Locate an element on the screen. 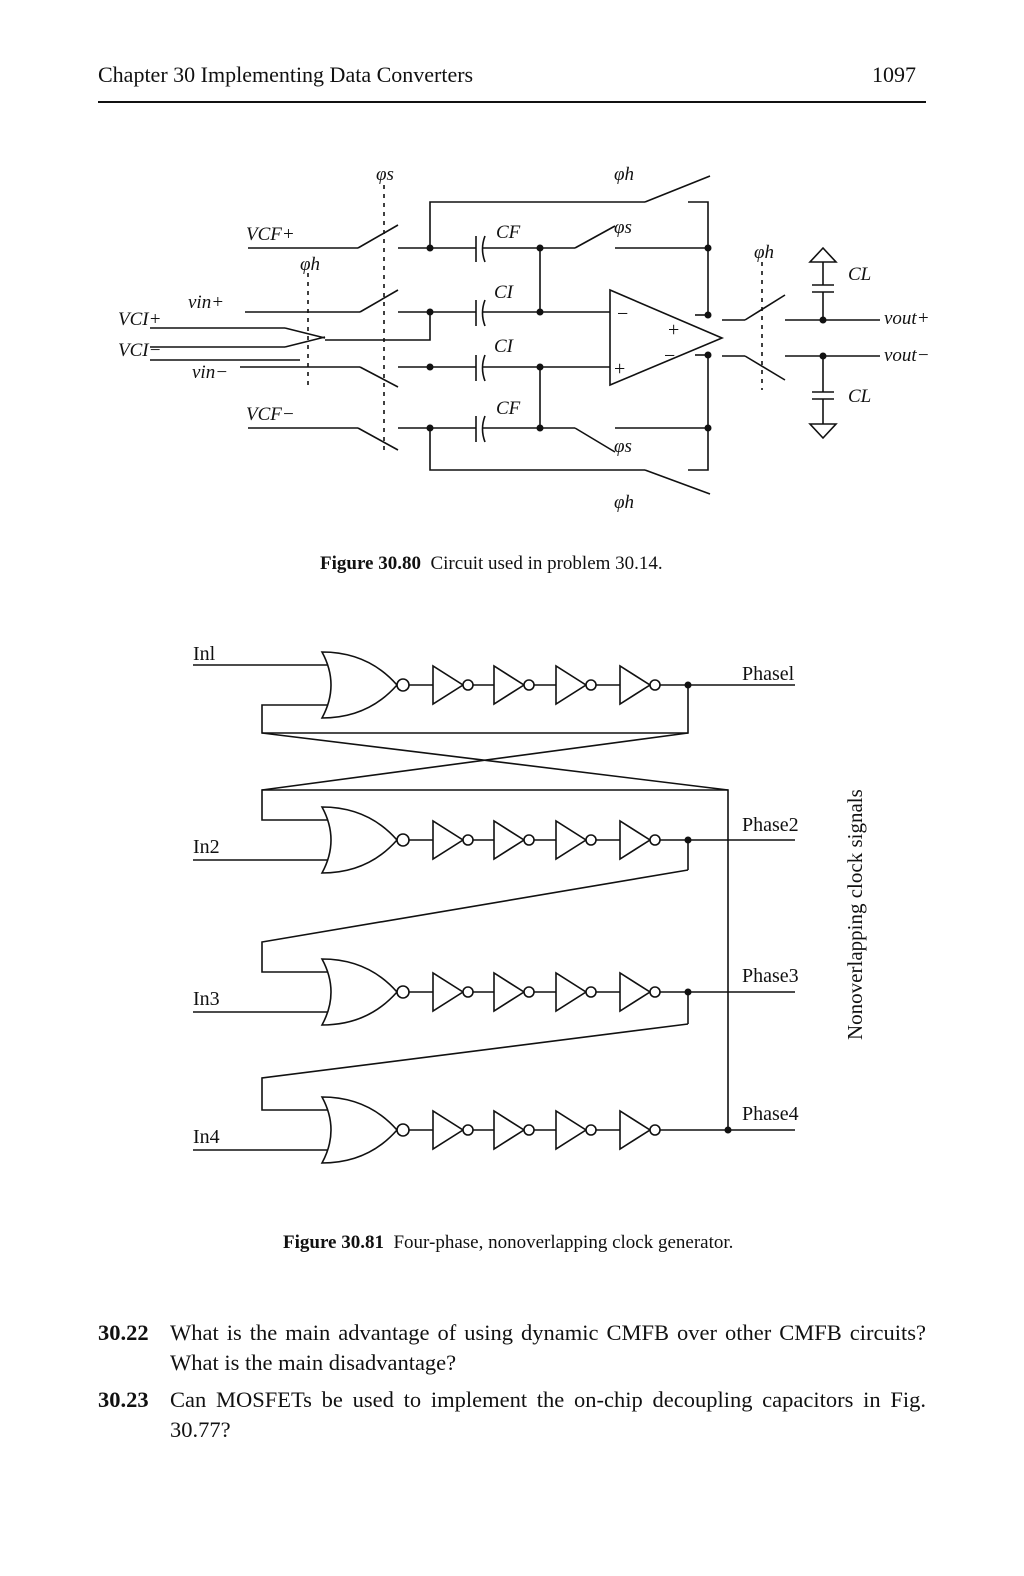 The width and height of the screenshot is (1024, 1576). caption-label: Figure 30.80 is located at coordinates (370, 563).